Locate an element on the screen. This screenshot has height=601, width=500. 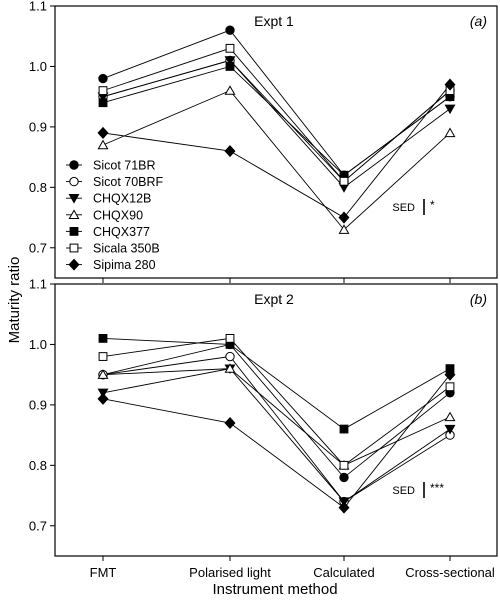
x-tick-label: FMT is located at coordinates (103, 572).